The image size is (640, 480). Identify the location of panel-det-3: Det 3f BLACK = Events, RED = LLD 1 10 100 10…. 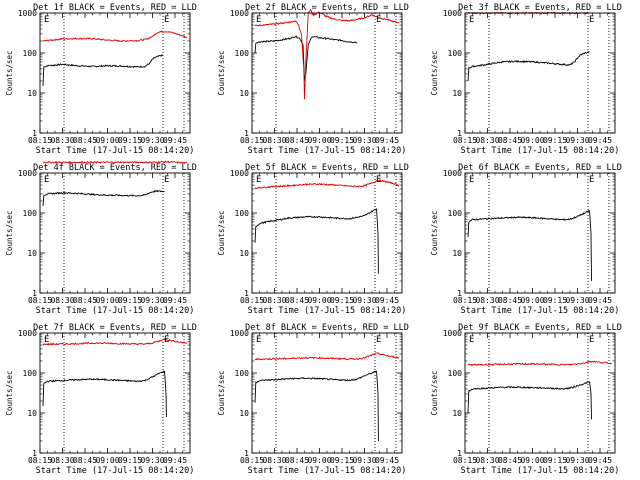
(526, 79).